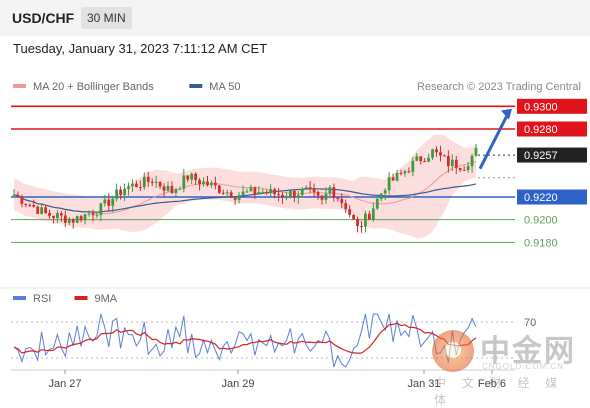  Describe the element at coordinates (295, 18) in the screenshot. I see `chart-header: USD/CHF 30 MIN` at that location.